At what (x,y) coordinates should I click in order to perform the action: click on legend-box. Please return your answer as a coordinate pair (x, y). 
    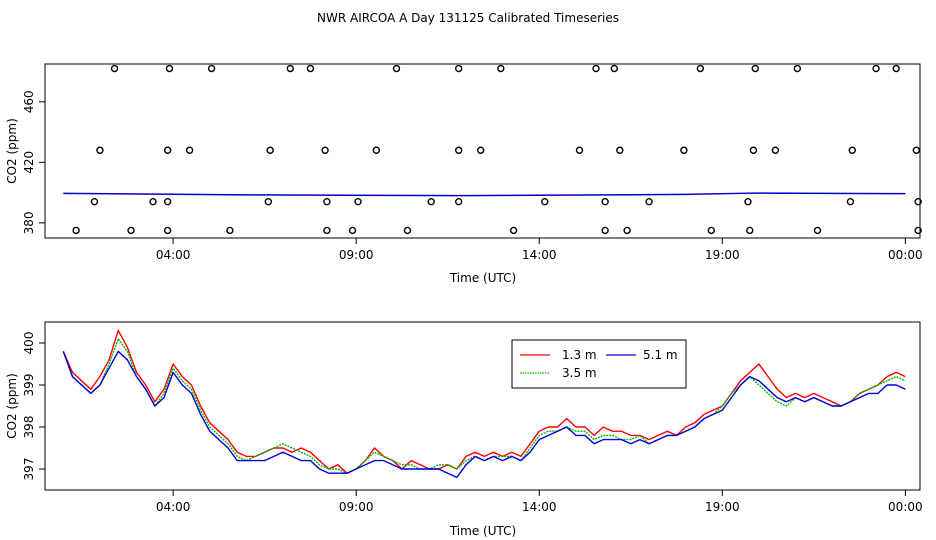
    Looking at the image, I should click on (599, 364).